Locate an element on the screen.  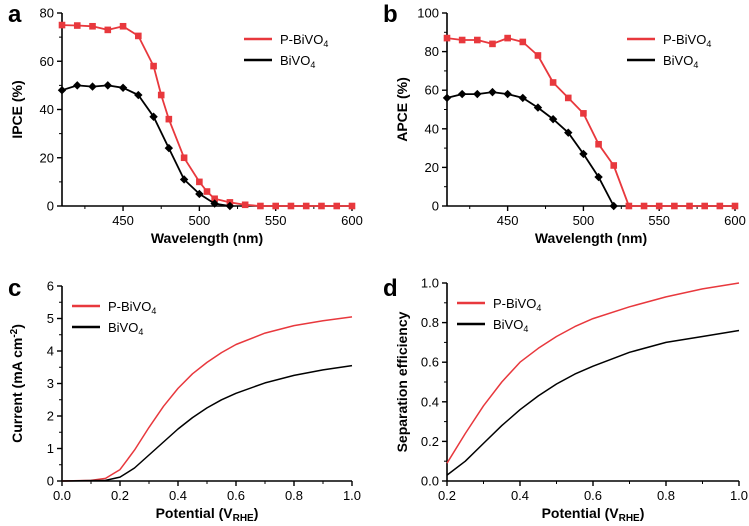
series-line-bivo4 is located at coordinates (207, 423).